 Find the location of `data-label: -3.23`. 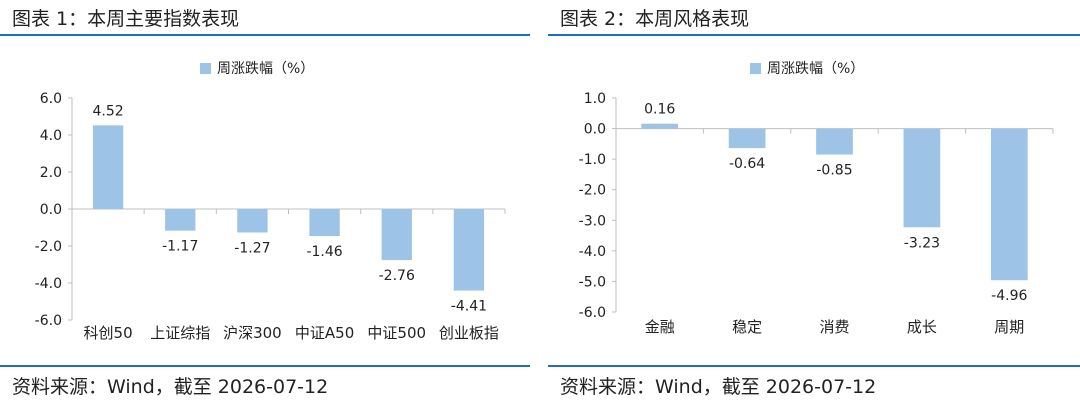

data-label: -3.23 is located at coordinates (922, 243).